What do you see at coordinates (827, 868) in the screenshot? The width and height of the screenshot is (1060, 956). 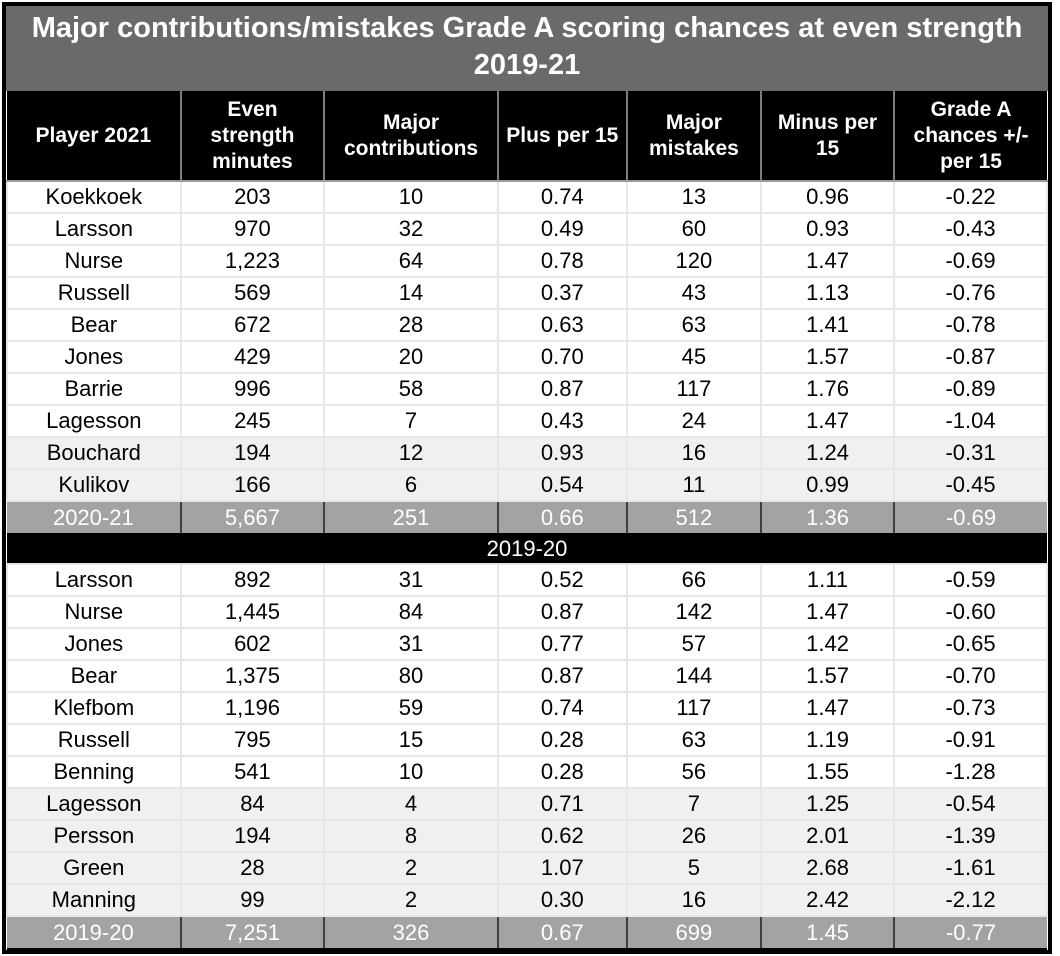 I see `stat-cell: 2.68` at bounding box center [827, 868].